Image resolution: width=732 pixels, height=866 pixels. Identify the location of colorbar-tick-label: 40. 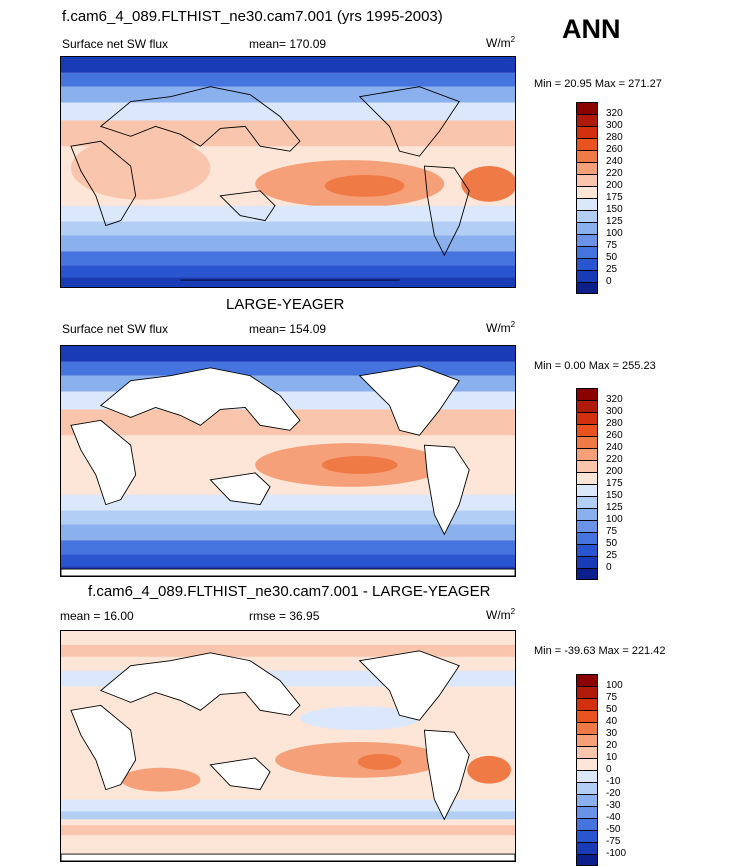
(612, 721).